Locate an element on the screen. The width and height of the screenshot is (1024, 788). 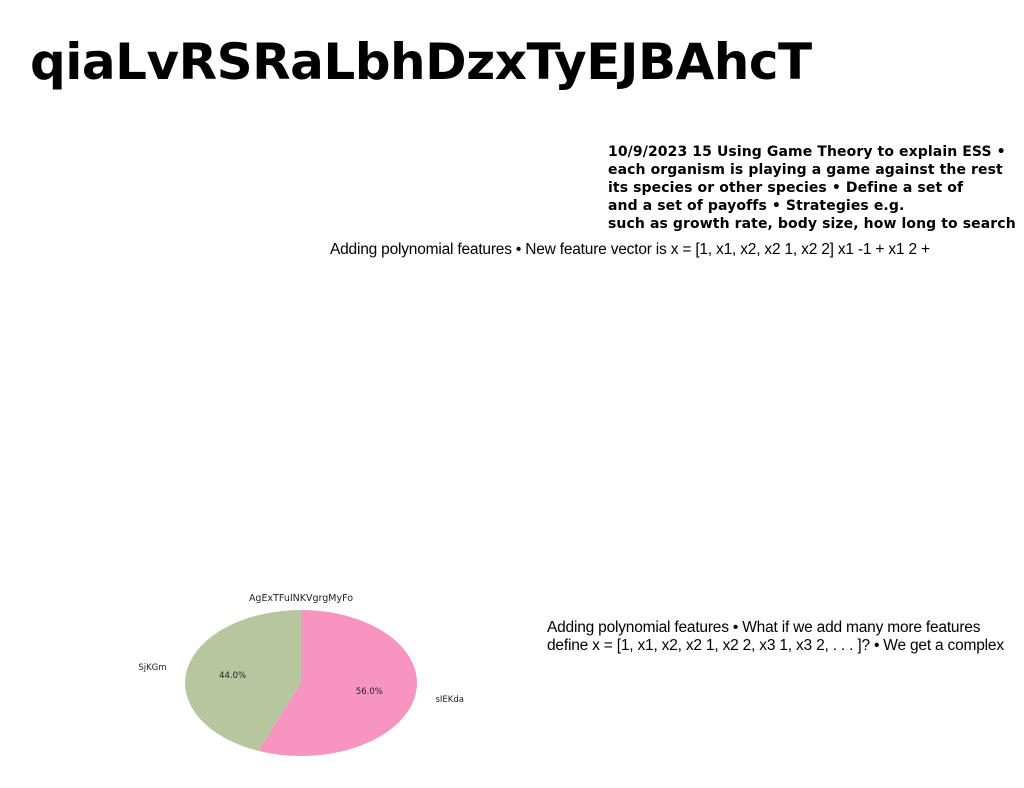
pie-chart-svg: AgExTFuINKVgrgMyFo 56.0% sIEKda 44.0% SjKGm is located at coordinates (301, 674).